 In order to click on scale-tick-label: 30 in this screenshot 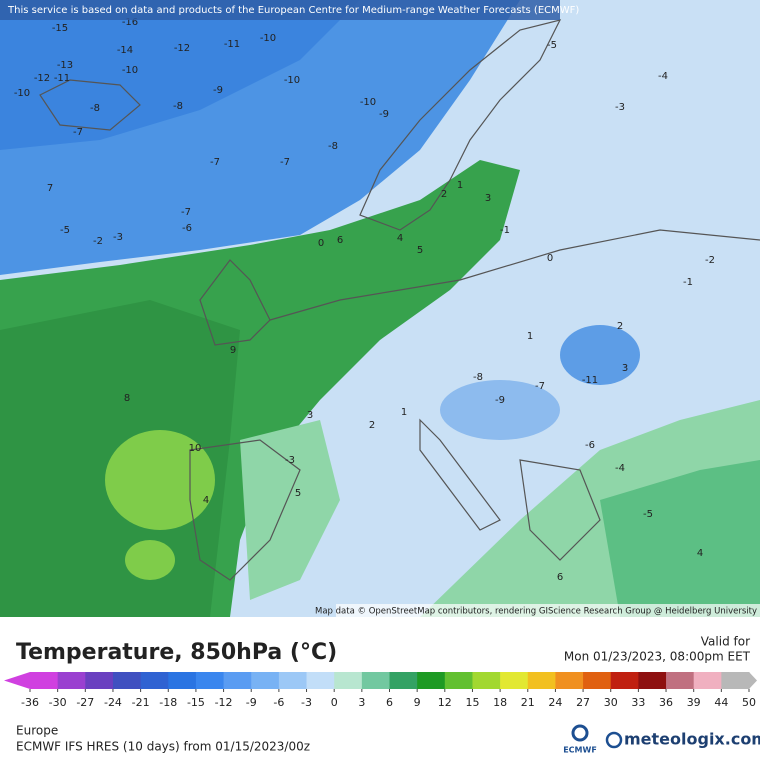, I will do `click(611, 702)`.